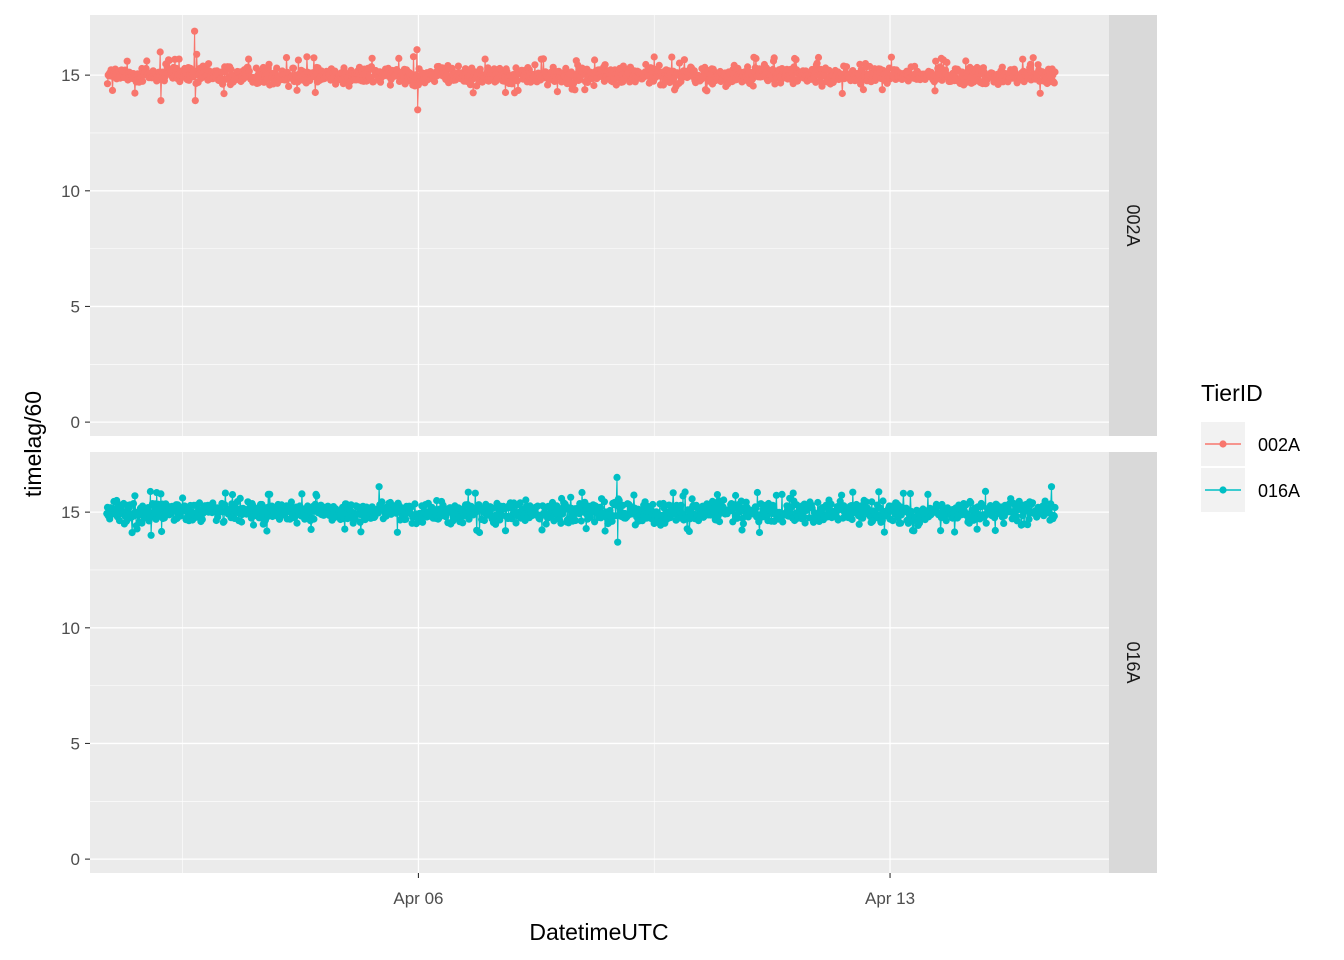 This screenshot has width=1344, height=960. What do you see at coordinates (1279, 445) in the screenshot?
I see `legend-label: 002A` at bounding box center [1279, 445].